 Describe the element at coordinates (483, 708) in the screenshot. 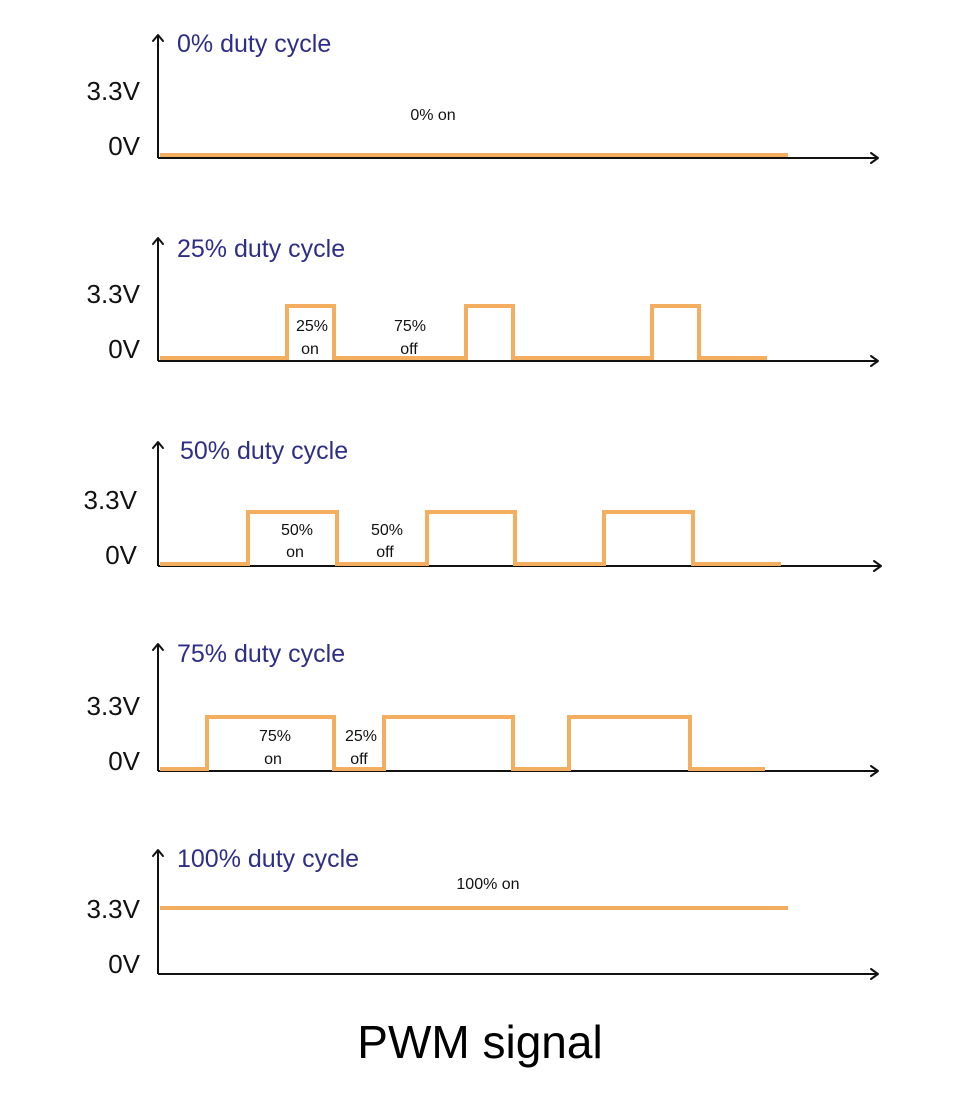

I see `panel-75pct: 75% duty cycle 3.3V 0V 75% on 25% off` at that location.